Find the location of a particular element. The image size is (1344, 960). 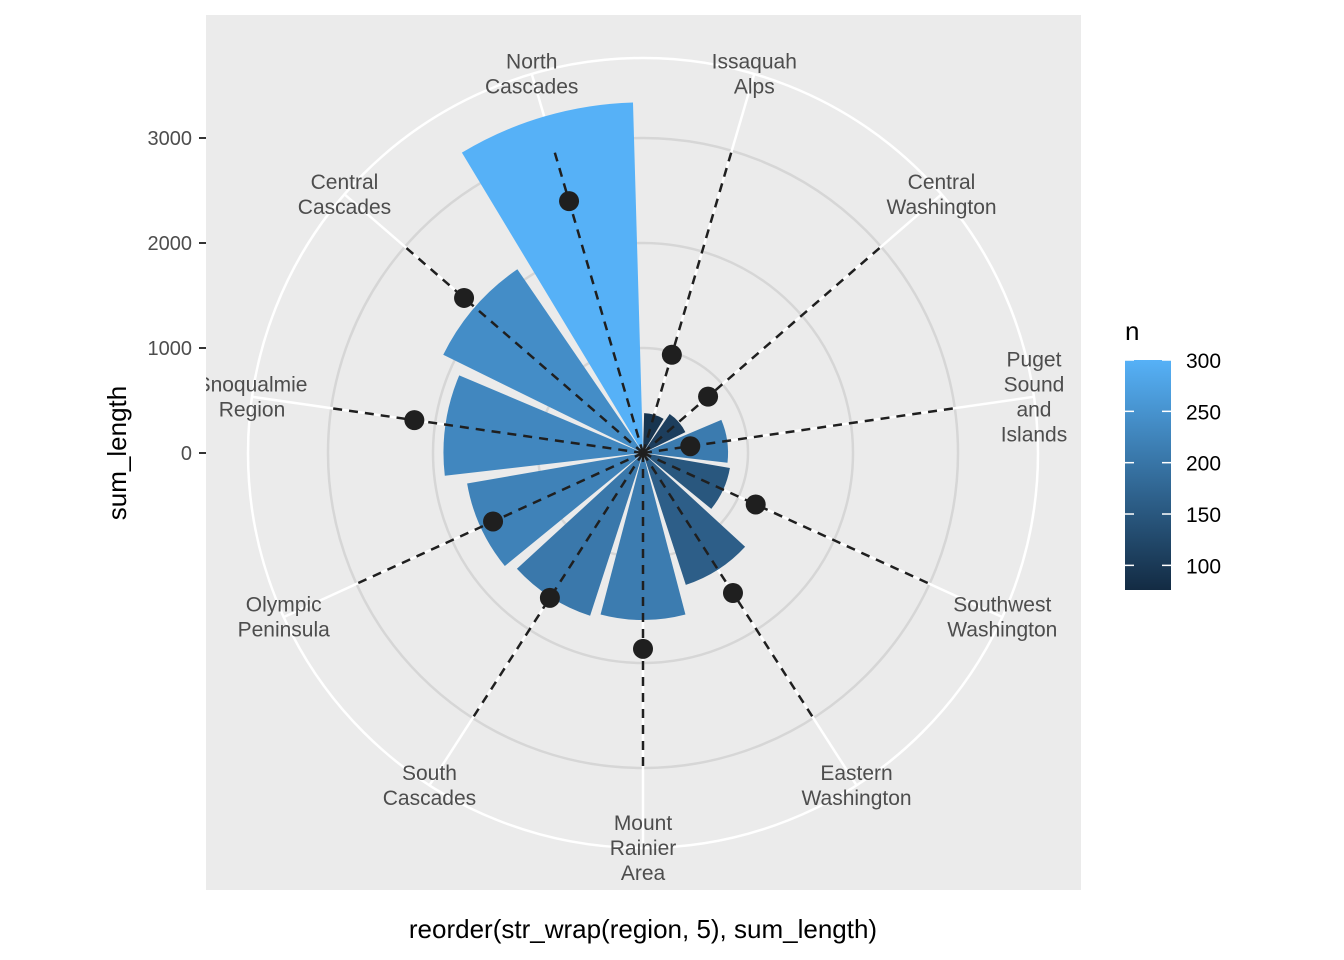

y-tick-label: 3000 is located at coordinates (170, 139).